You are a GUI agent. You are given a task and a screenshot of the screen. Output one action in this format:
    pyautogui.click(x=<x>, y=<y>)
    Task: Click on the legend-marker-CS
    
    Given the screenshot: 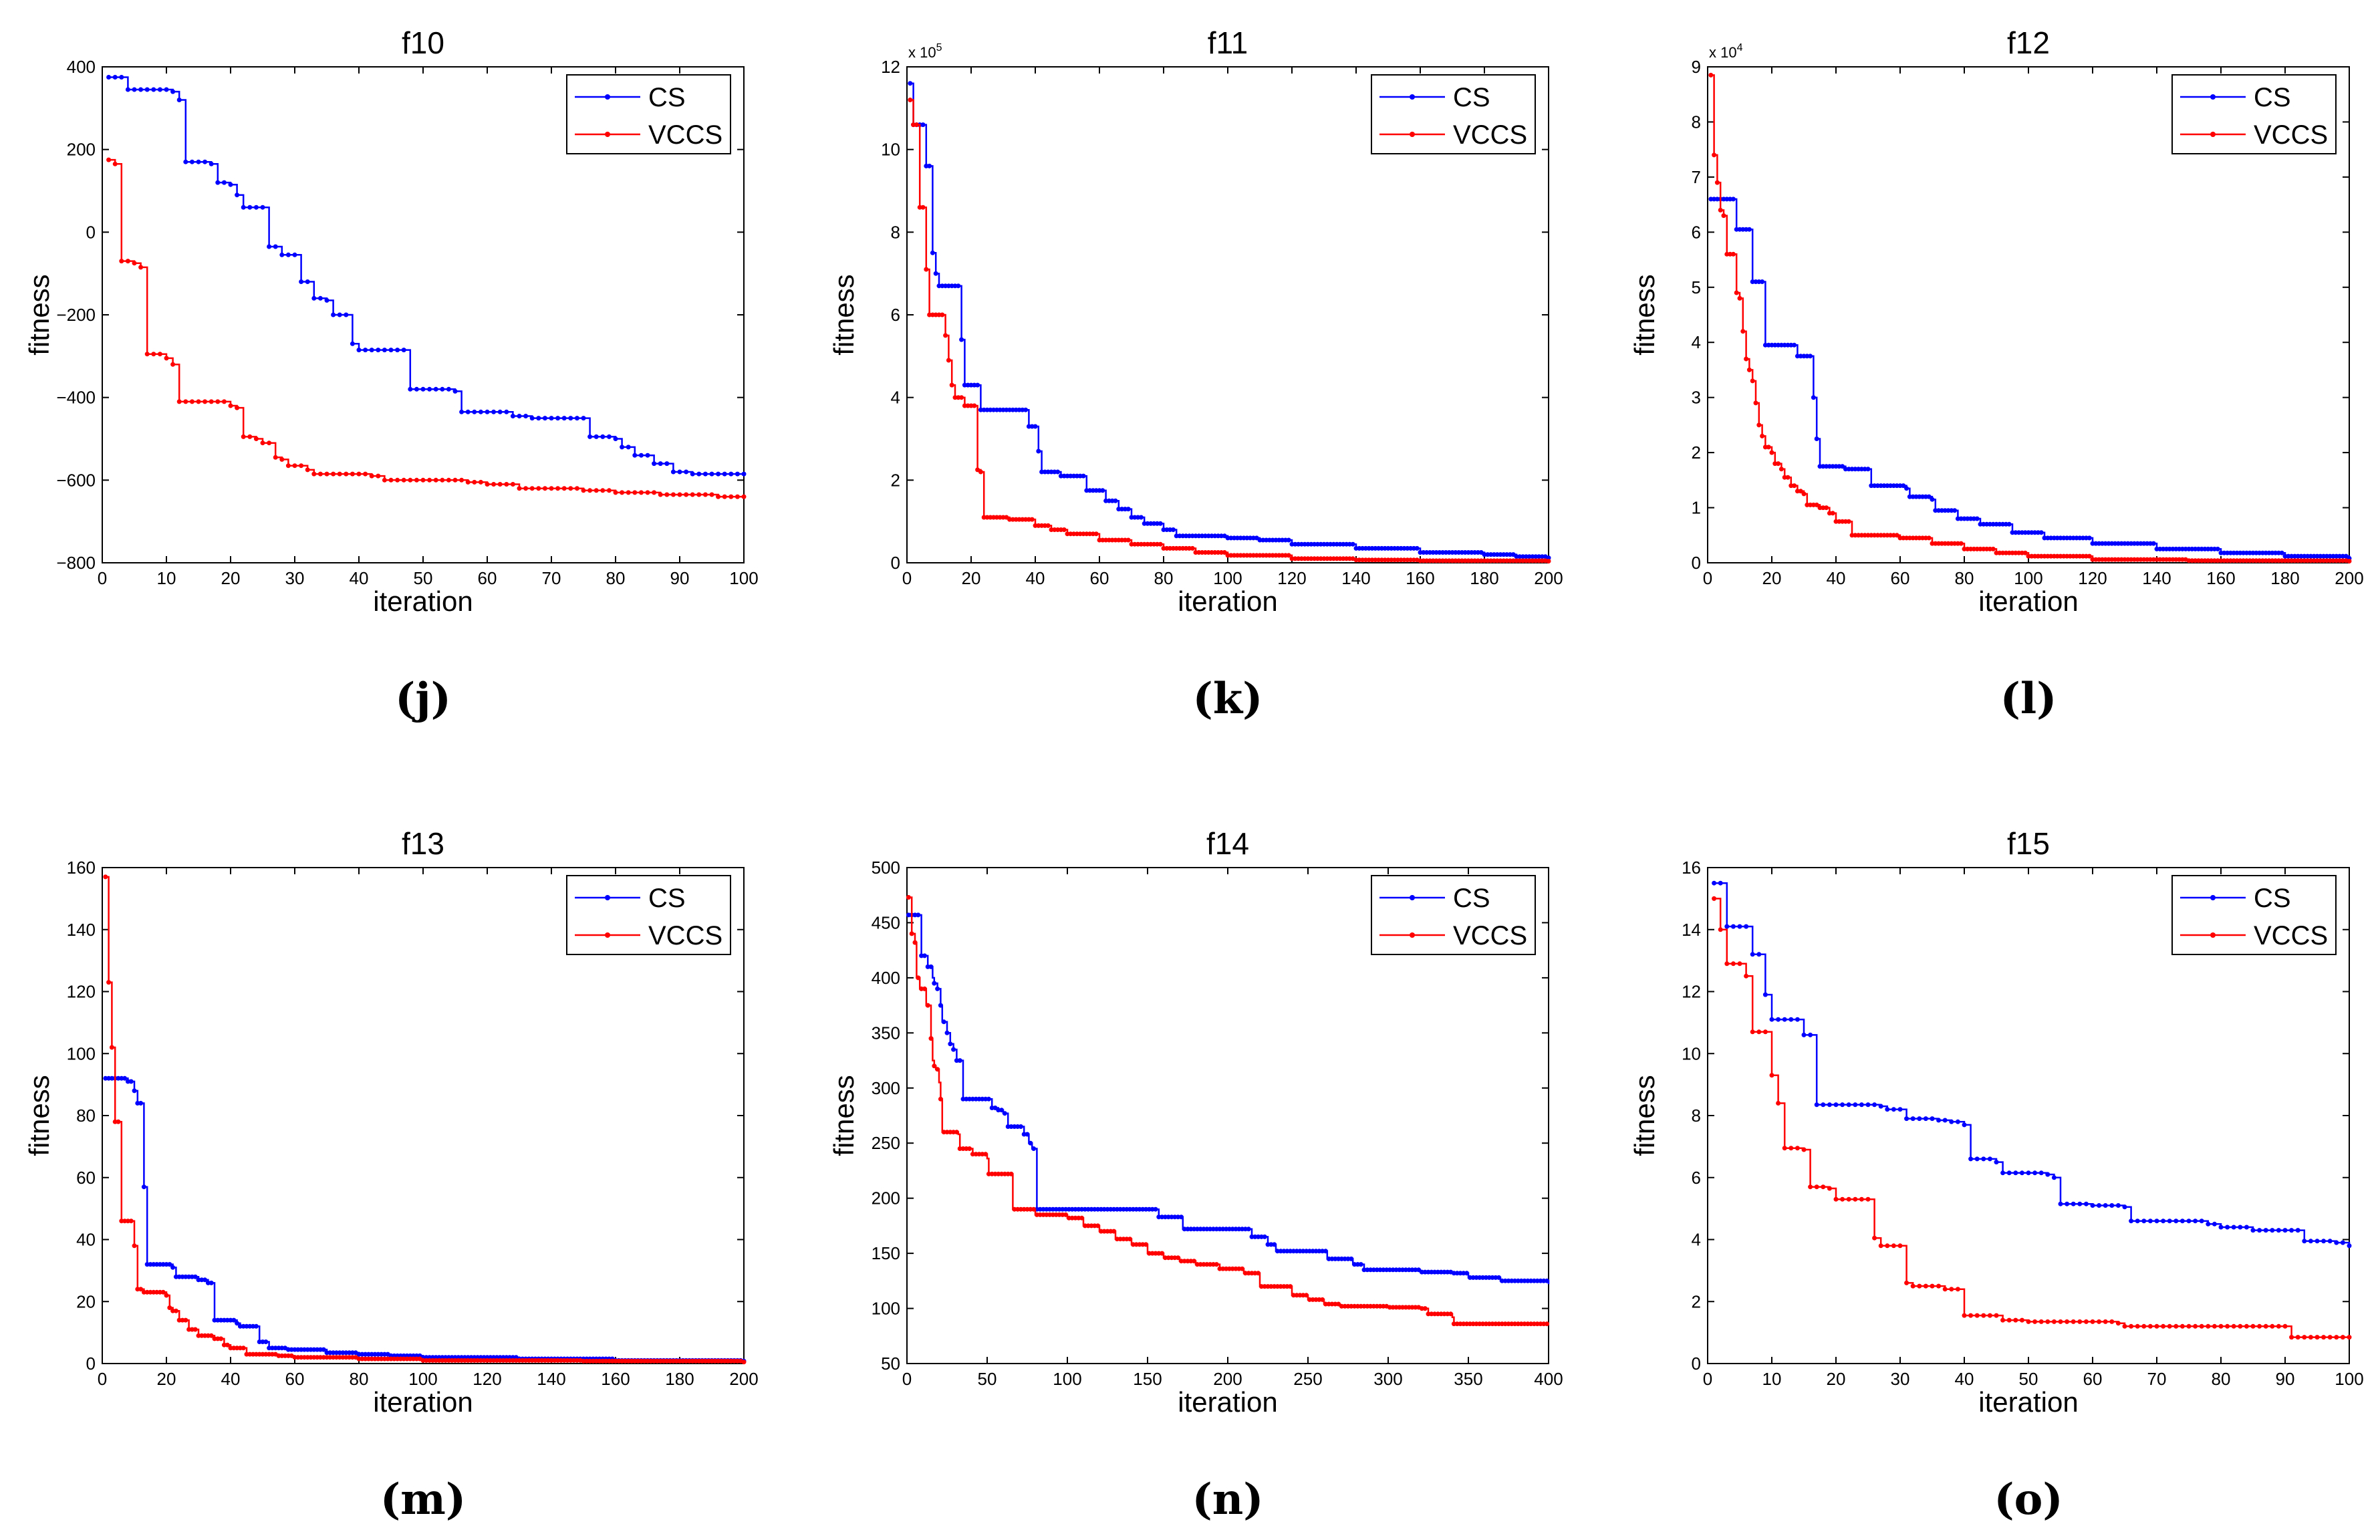 What is the action you would take?
    pyautogui.click(x=607, y=898)
    